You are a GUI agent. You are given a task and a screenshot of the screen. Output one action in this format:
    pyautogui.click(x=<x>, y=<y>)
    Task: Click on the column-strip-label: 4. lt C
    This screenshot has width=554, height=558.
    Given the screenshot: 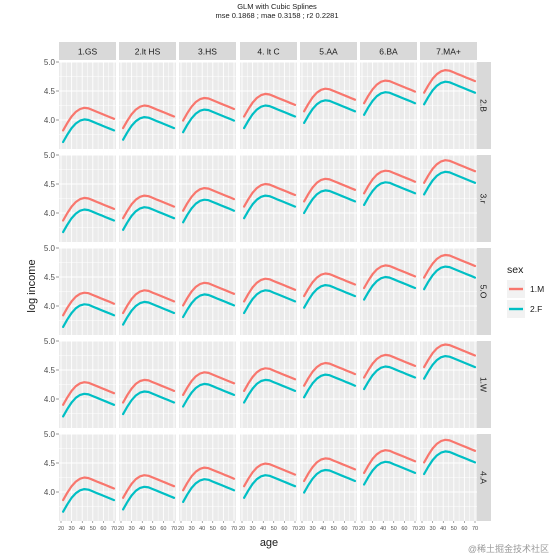 What is the action you would take?
    pyautogui.click(x=268, y=52)
    